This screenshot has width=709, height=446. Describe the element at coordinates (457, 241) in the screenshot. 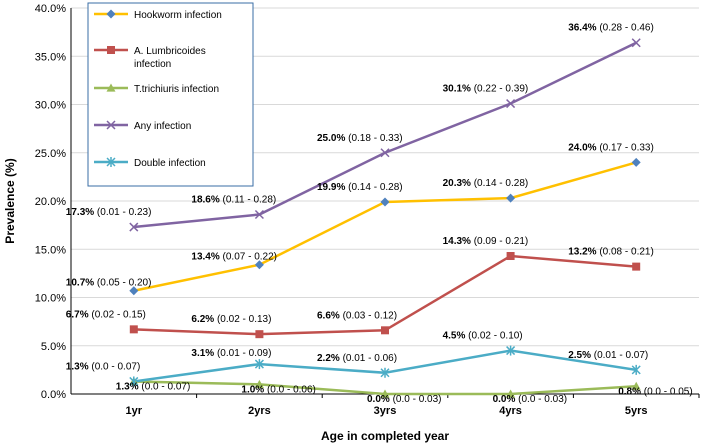

I see `data-label-pct: 14.3%` at that location.